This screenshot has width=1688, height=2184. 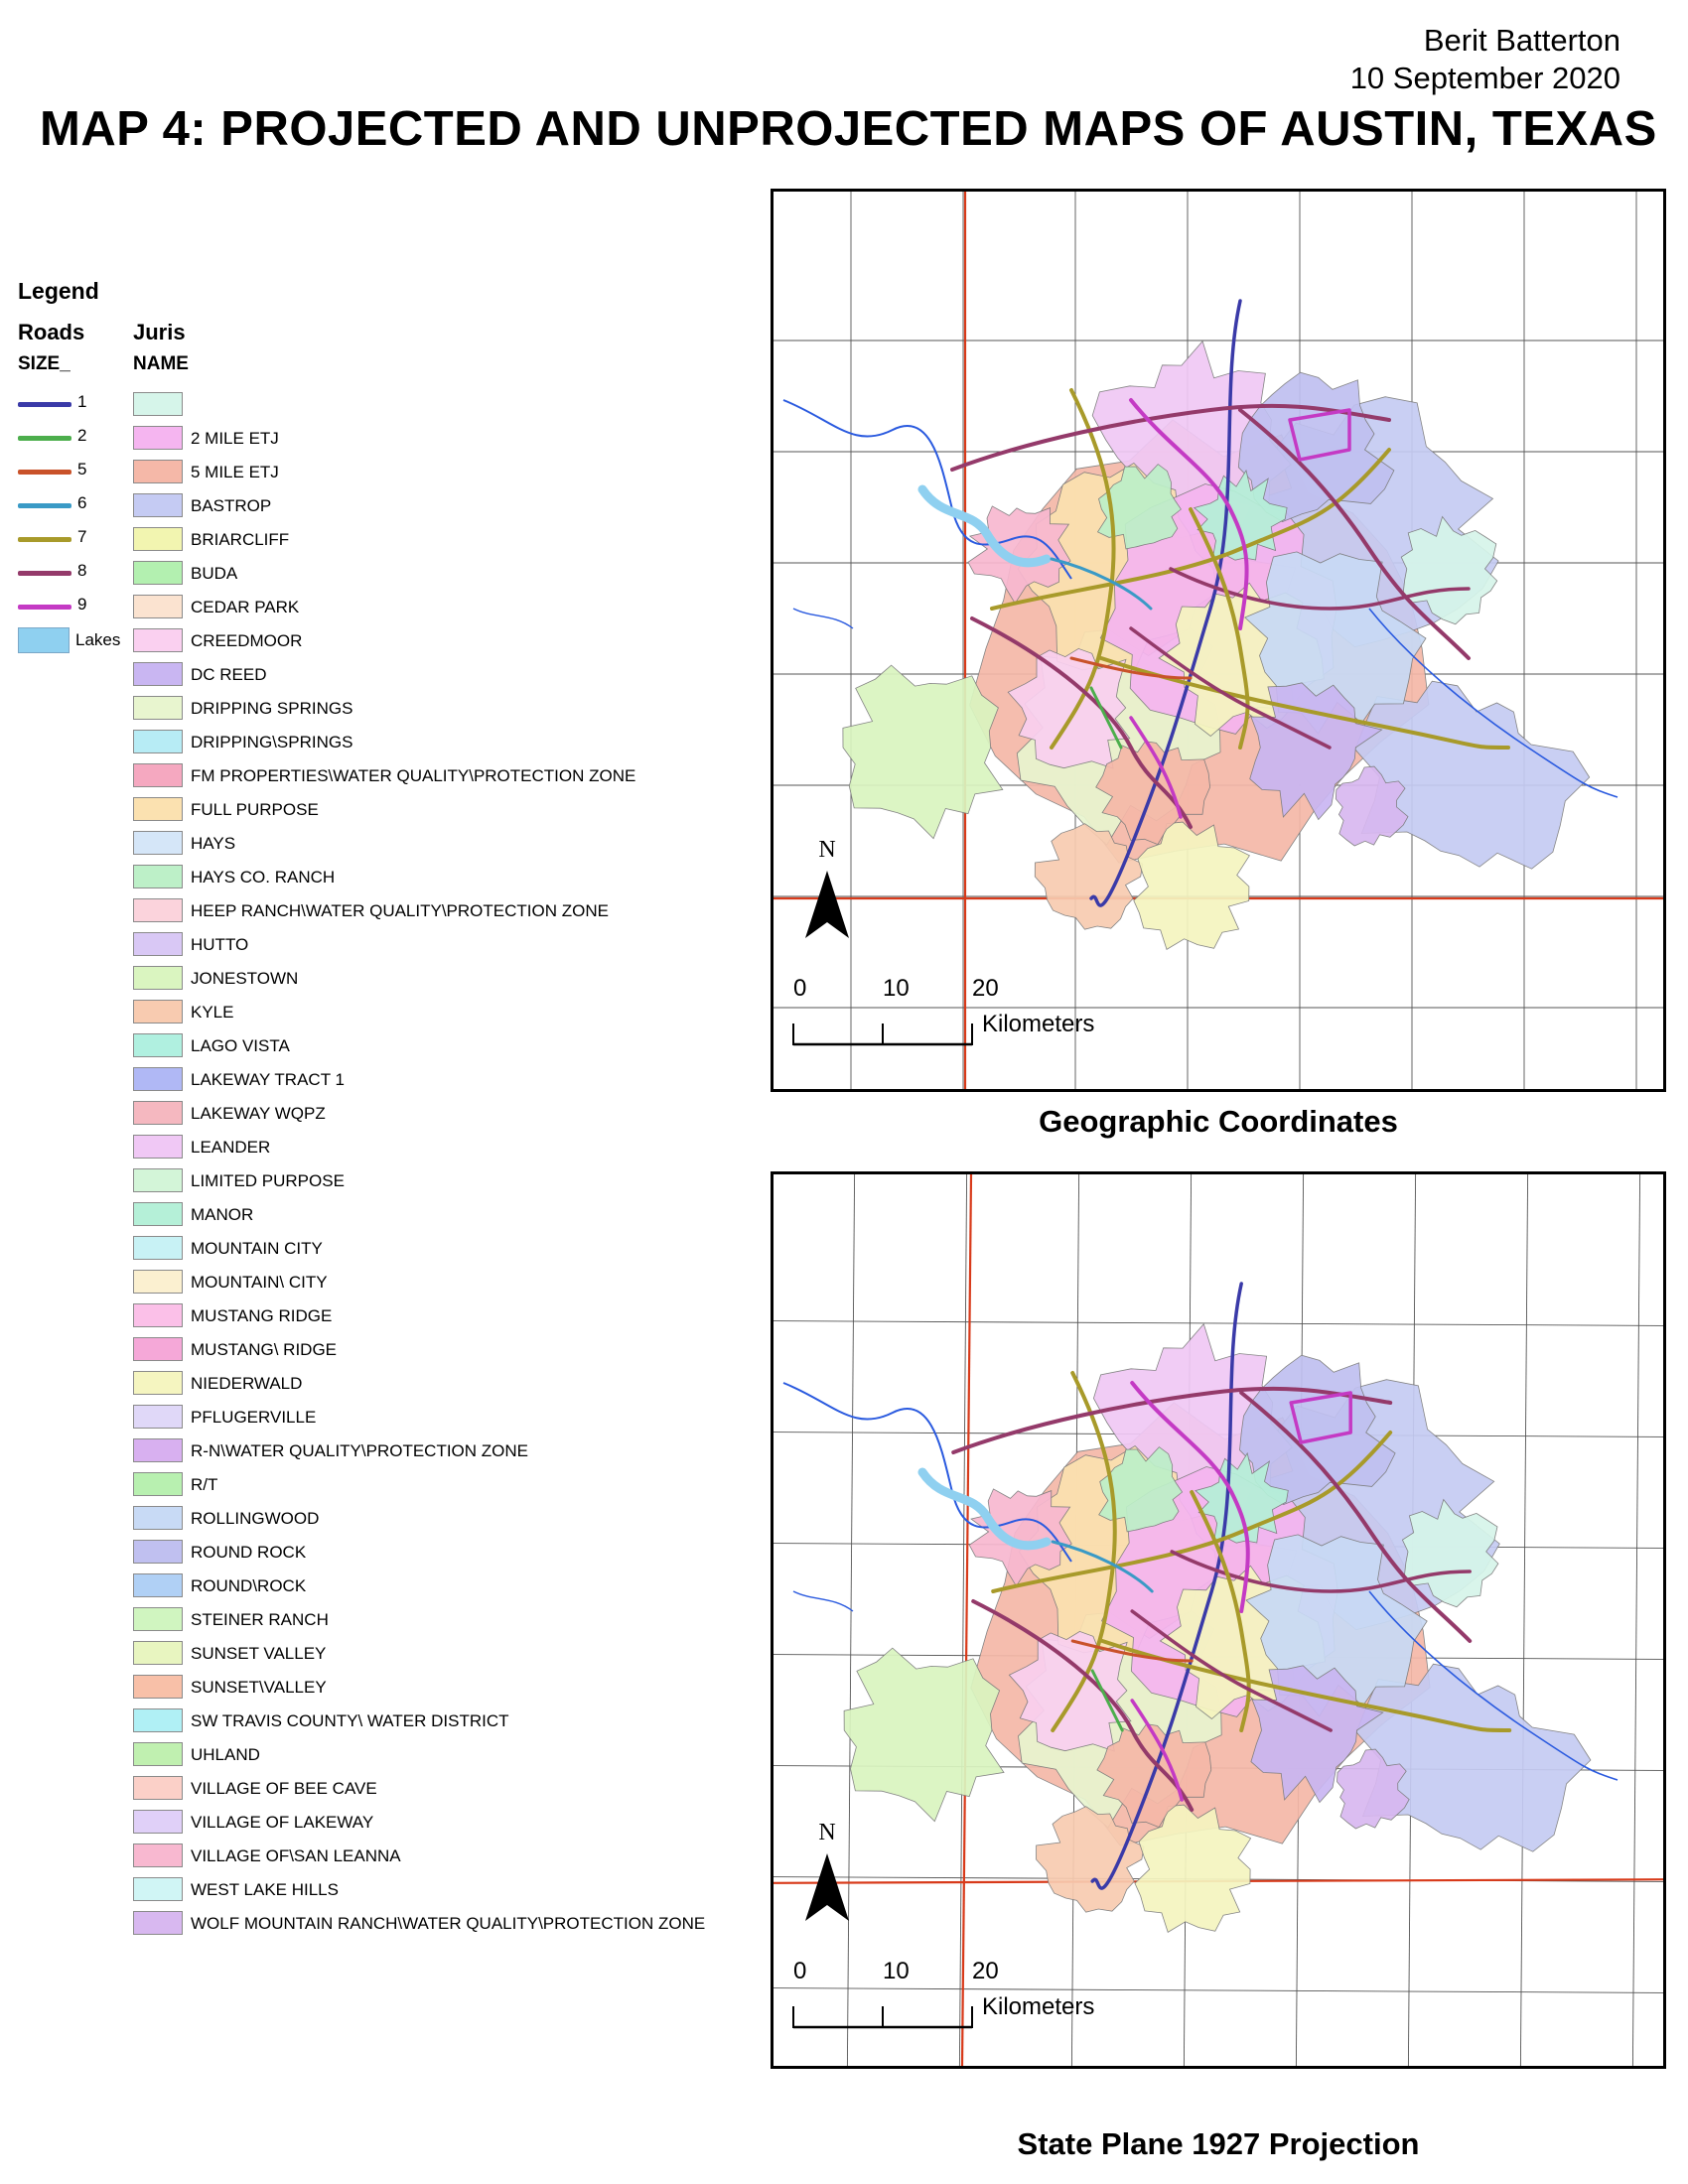 What do you see at coordinates (214, 573) in the screenshot?
I see `jurisdiction-label: BUDA` at bounding box center [214, 573].